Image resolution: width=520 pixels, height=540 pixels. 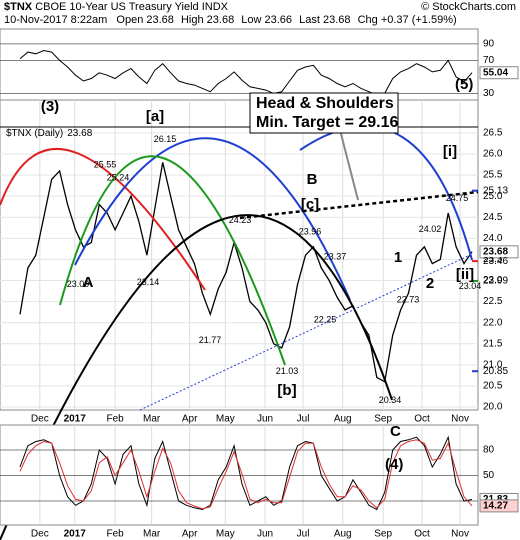 I want to click on note-arrow, so click(x=349, y=165).